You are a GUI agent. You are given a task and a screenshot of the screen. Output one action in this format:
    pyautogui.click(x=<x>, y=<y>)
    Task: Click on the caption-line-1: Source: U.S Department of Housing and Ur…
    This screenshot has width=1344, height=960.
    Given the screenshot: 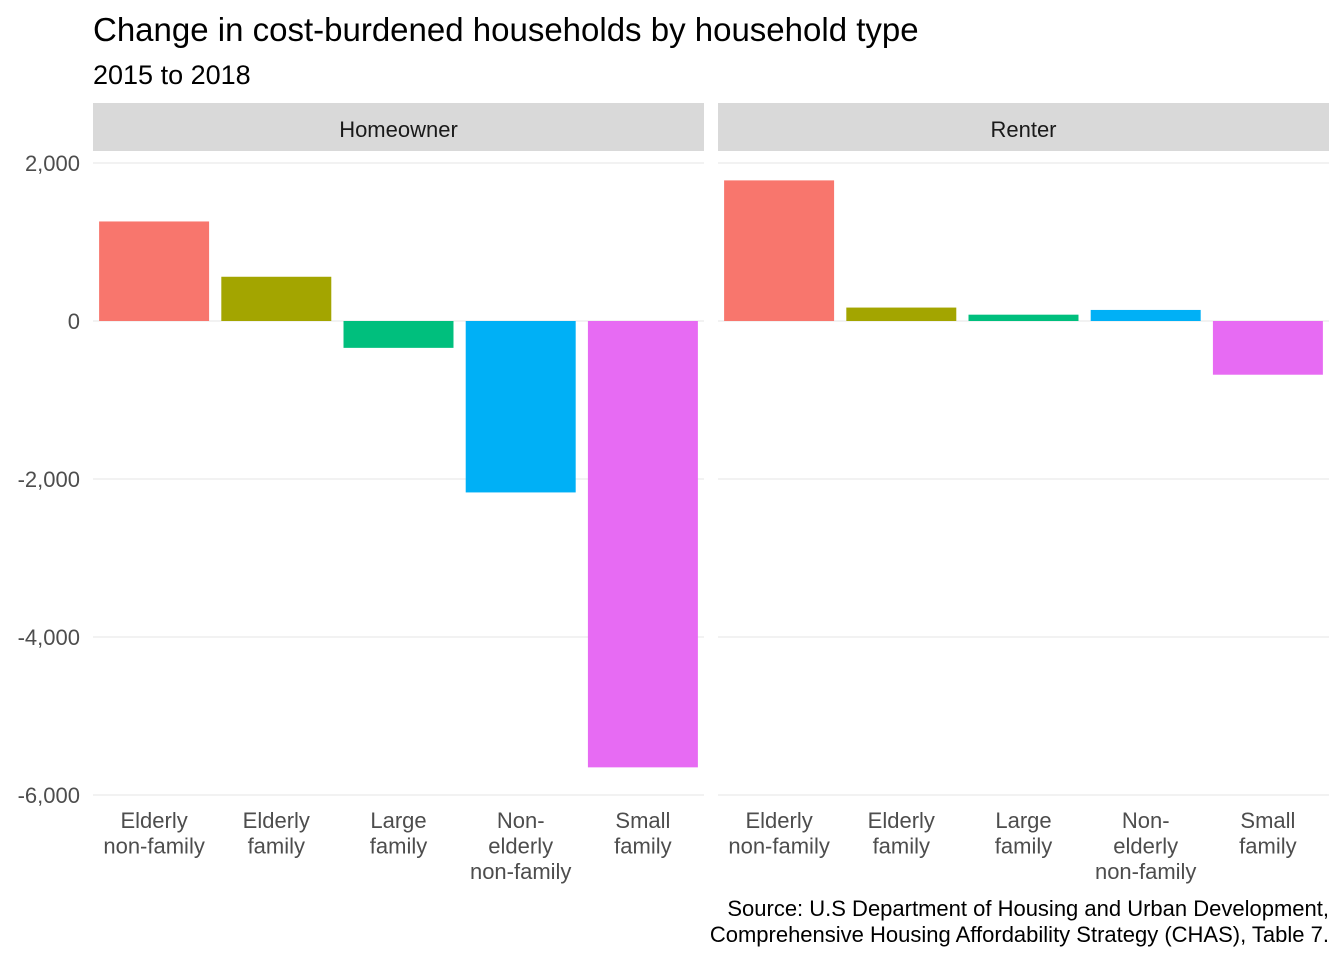 What is the action you would take?
    pyautogui.click(x=1028, y=908)
    